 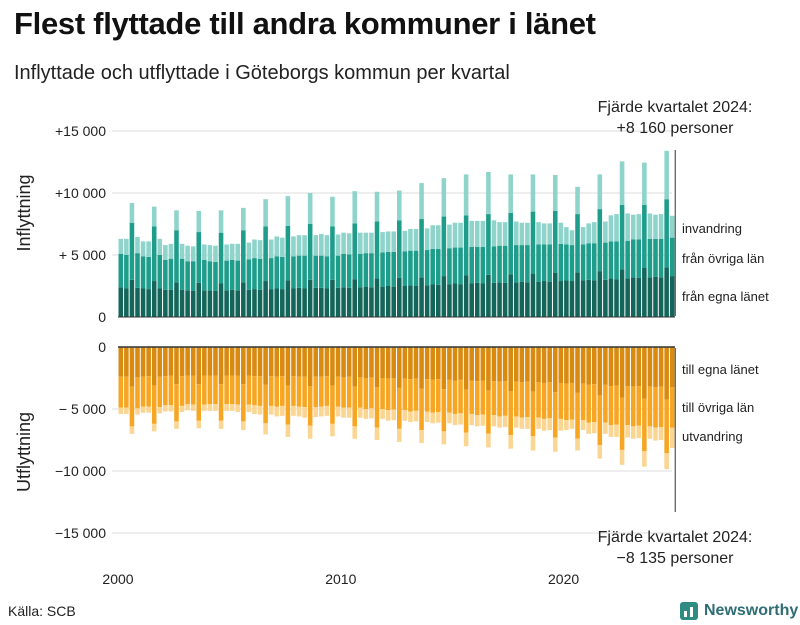 I want to click on ytick-top-1: + 5 000, so click(x=82, y=255).